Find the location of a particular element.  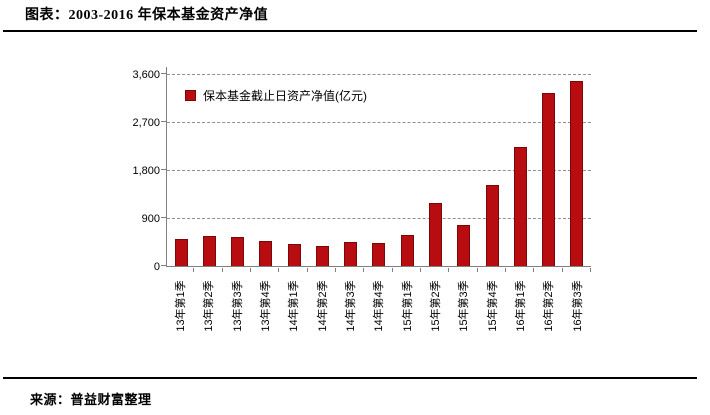

x-axis-label: 16年第1季 is located at coordinates (521, 306).